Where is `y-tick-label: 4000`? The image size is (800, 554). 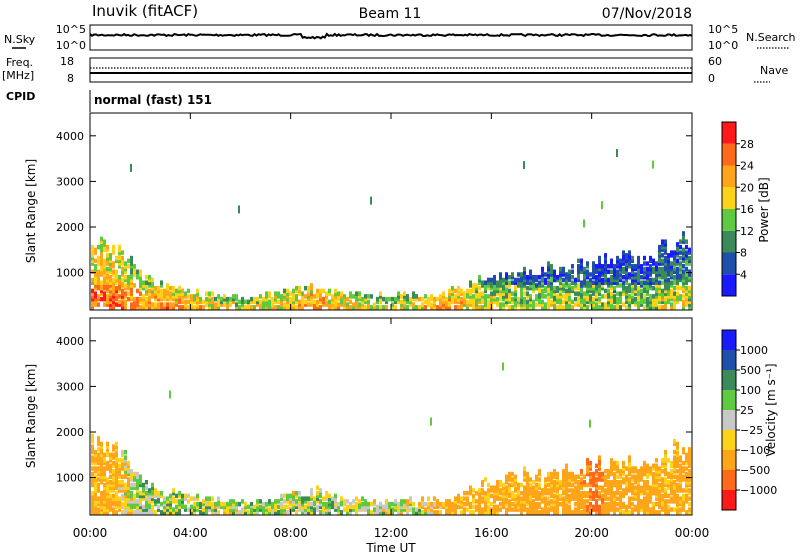
y-tick-label: 4000 is located at coordinates (70, 136).